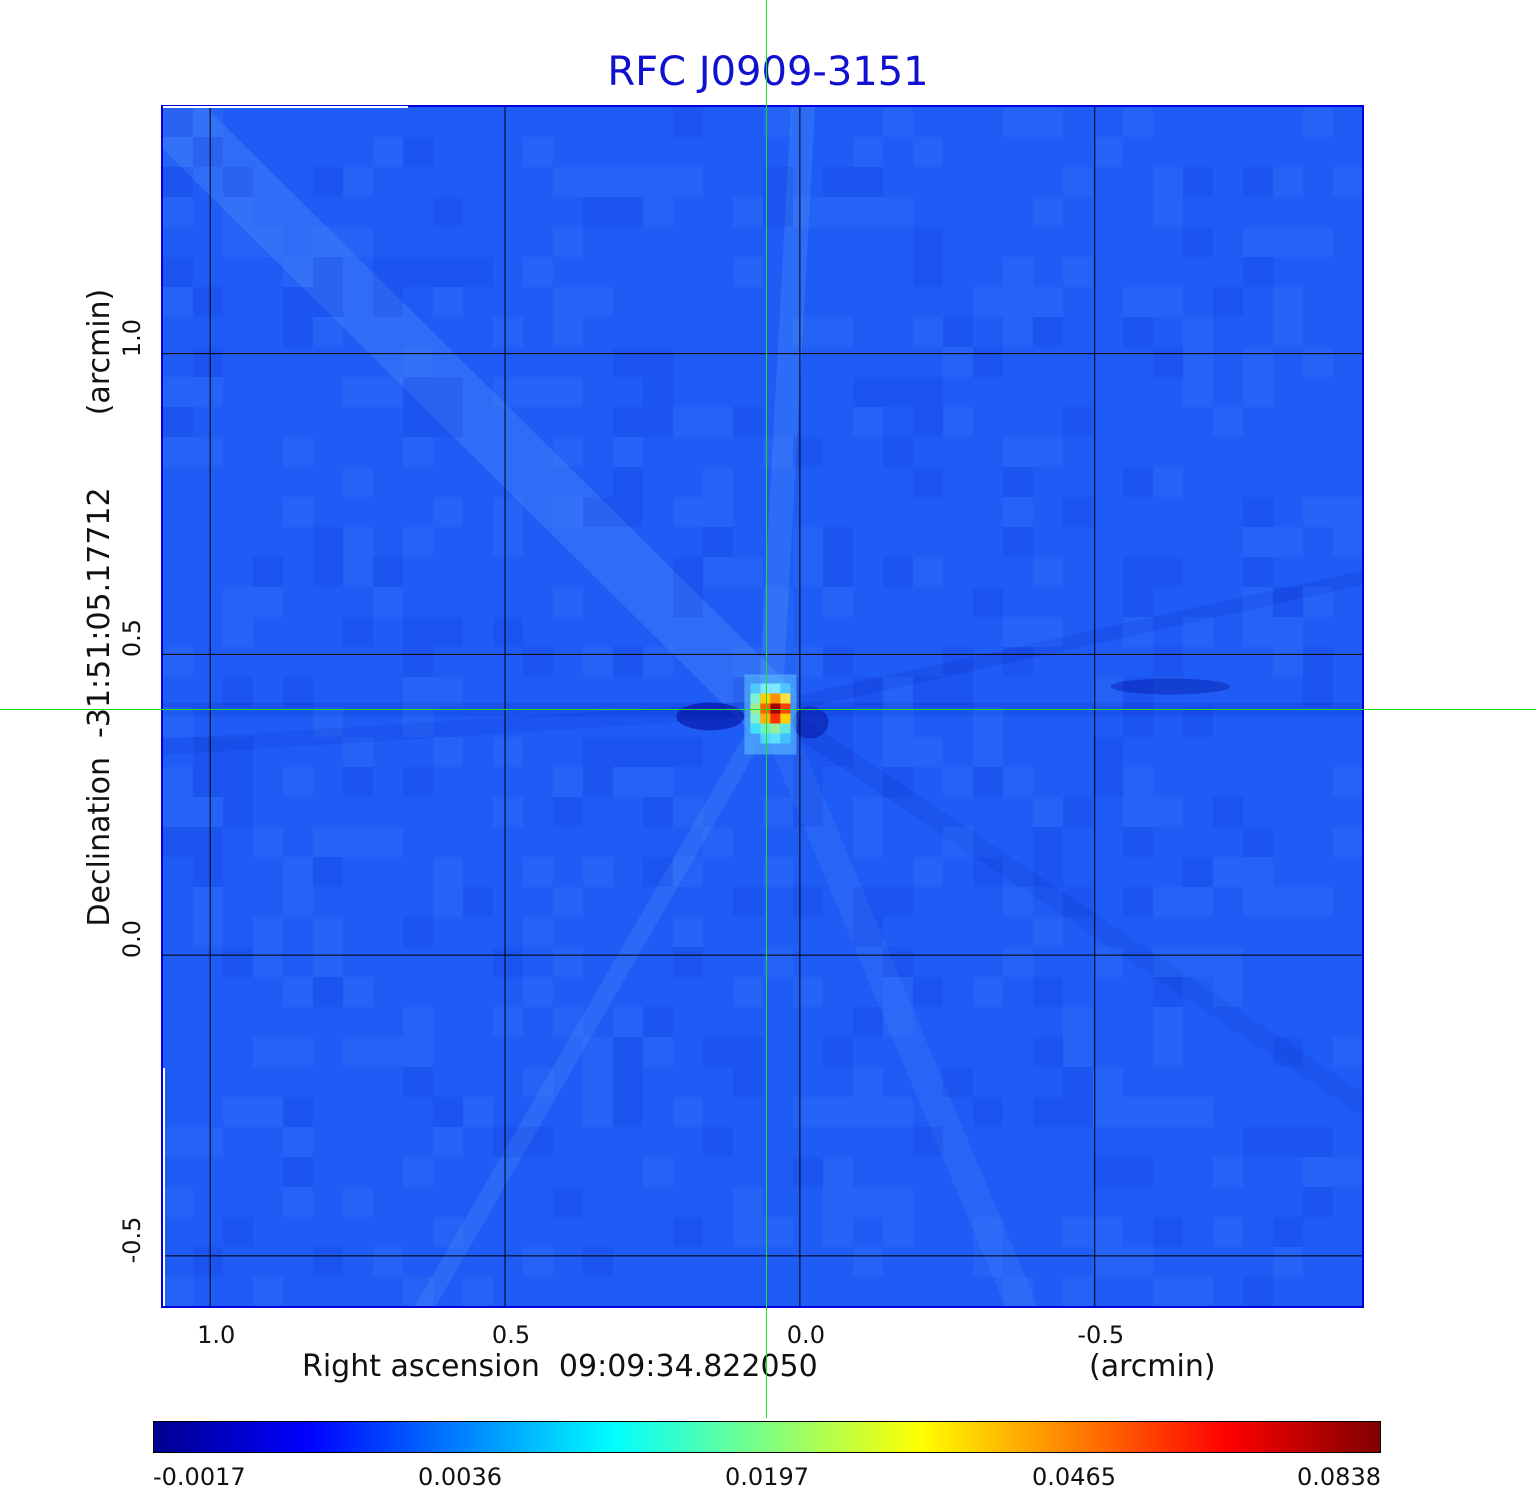  Describe the element at coordinates (768, 72) in the screenshot. I see `chart-title: RFC J0909-3151` at that location.